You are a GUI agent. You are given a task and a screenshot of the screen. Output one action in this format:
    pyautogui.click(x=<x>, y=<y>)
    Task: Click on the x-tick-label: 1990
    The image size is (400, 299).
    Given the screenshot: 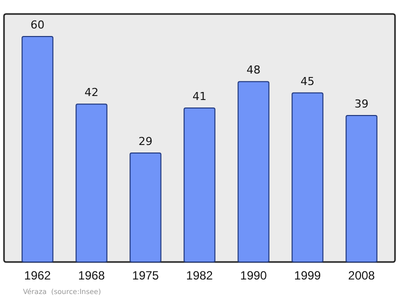 What is the action you would take?
    pyautogui.click(x=254, y=275)
    